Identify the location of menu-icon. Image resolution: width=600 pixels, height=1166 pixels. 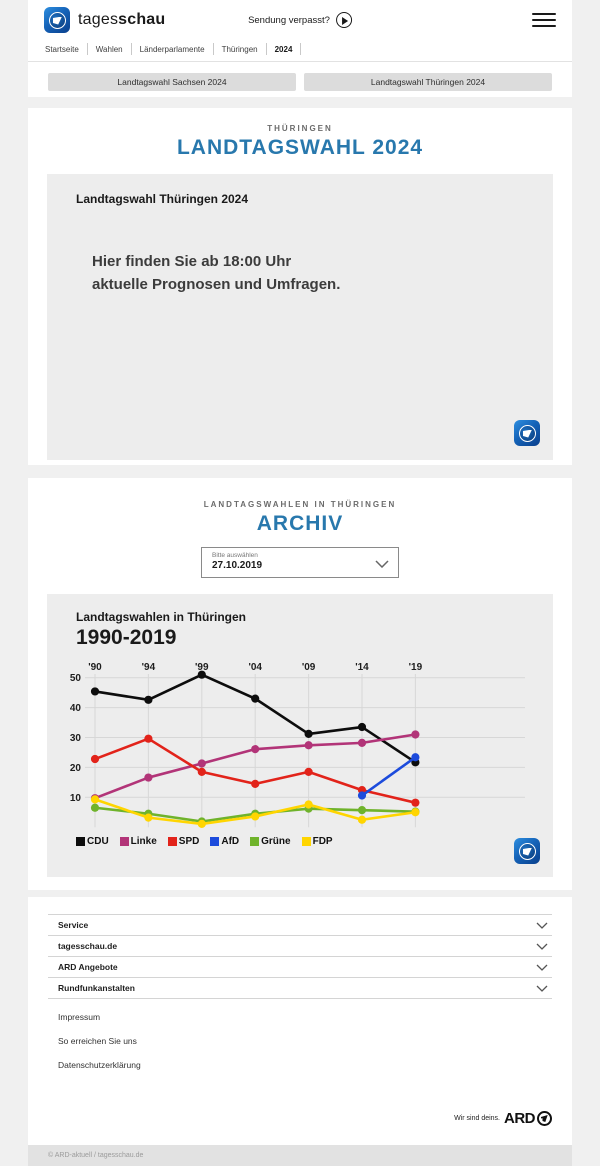
(544, 20).